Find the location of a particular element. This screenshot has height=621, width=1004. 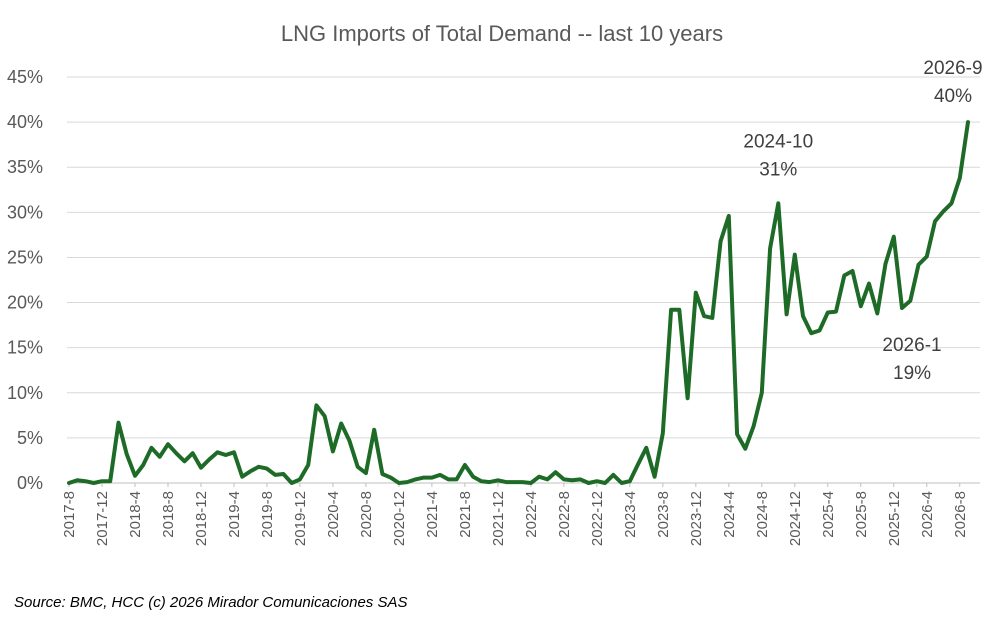

x-tick-label: 2024-4 is located at coordinates (729, 514).